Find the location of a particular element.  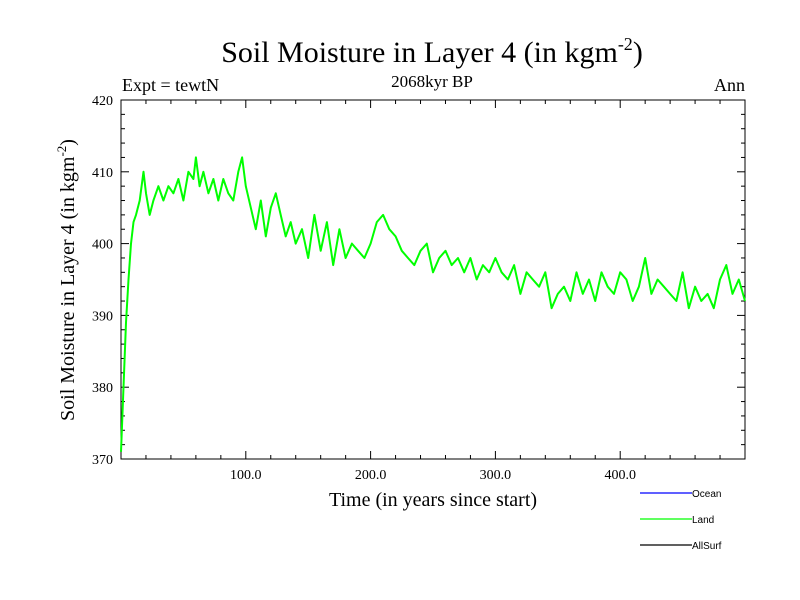

x-axis-label: Time (in years since start) is located at coordinates (433, 500).